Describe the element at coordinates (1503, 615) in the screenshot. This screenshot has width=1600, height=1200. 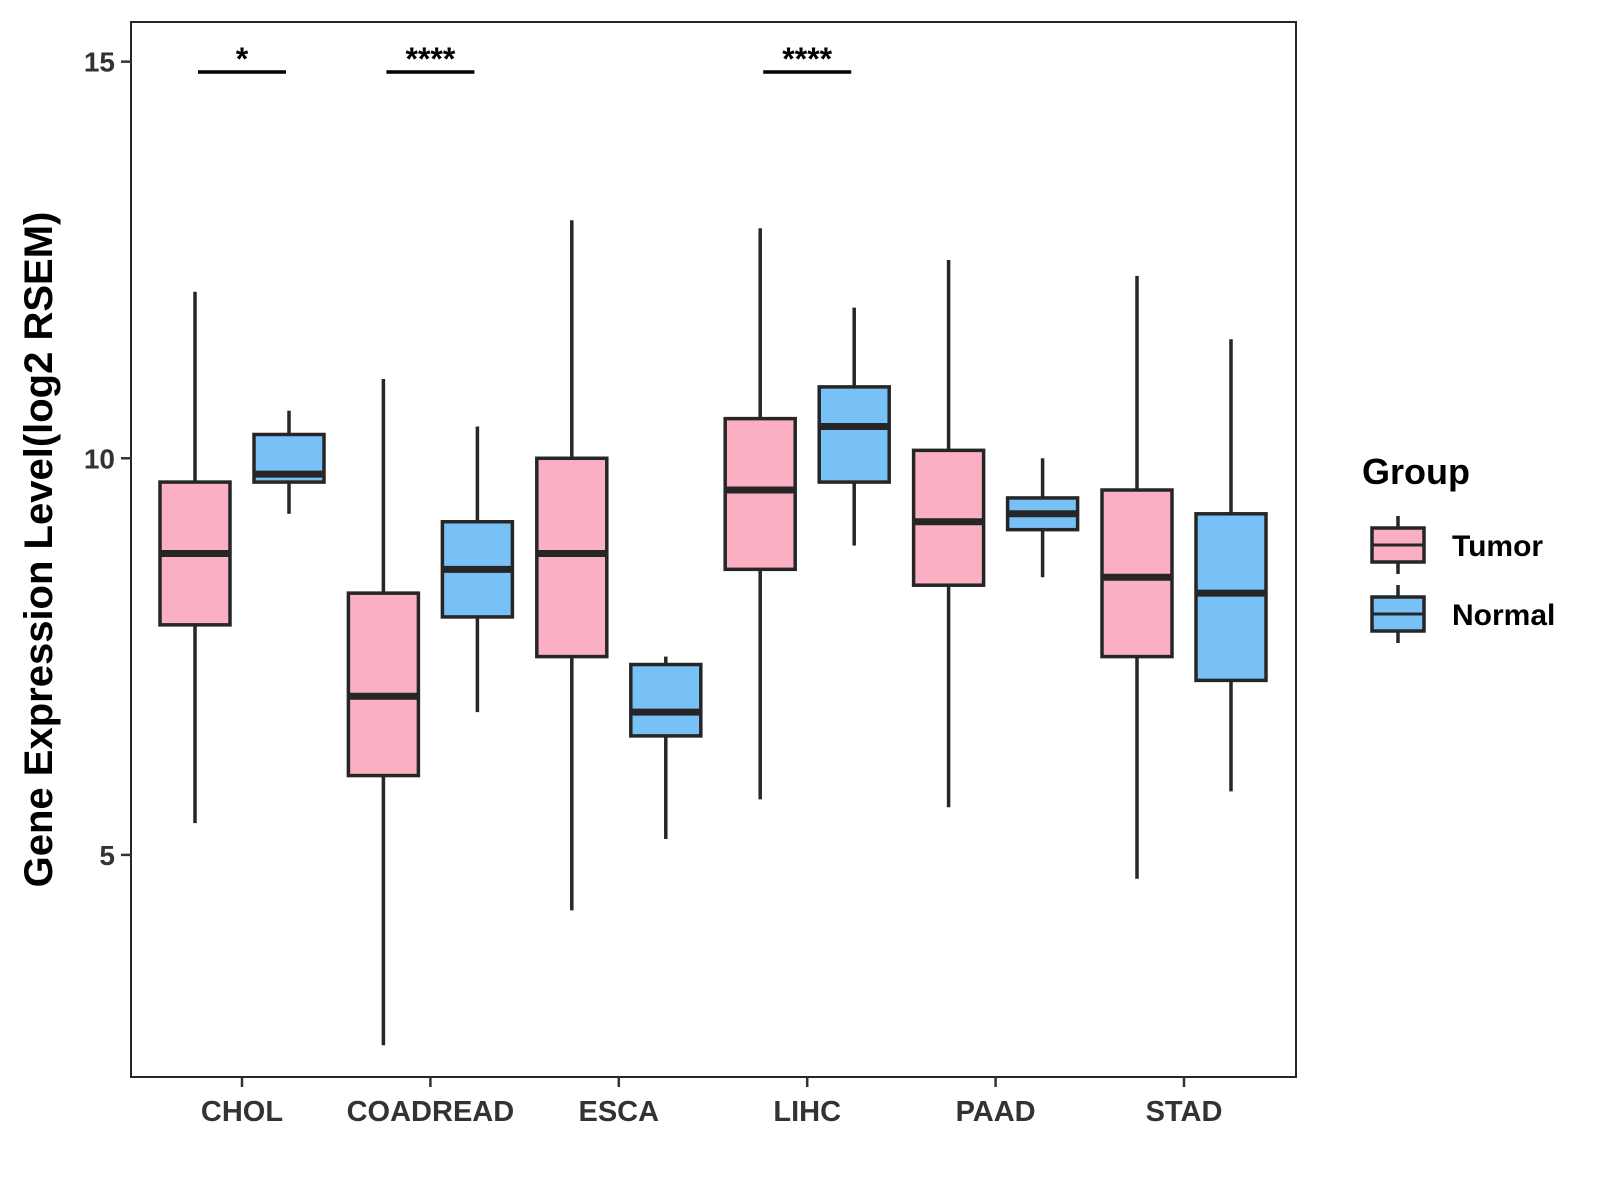
I see `legend-label: Normal` at that location.